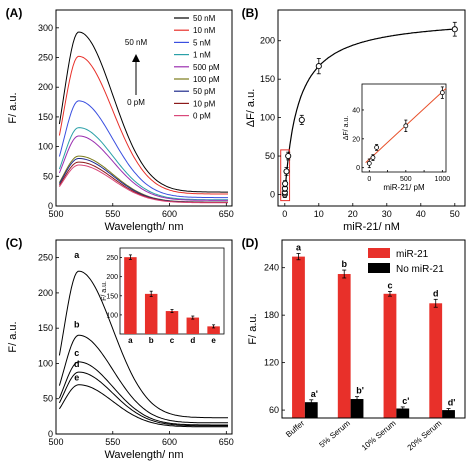  What do you see at coordinates (48, 176) in the screenshot?
I see `panel-a-ytick-label: 50` at bounding box center [48, 176].